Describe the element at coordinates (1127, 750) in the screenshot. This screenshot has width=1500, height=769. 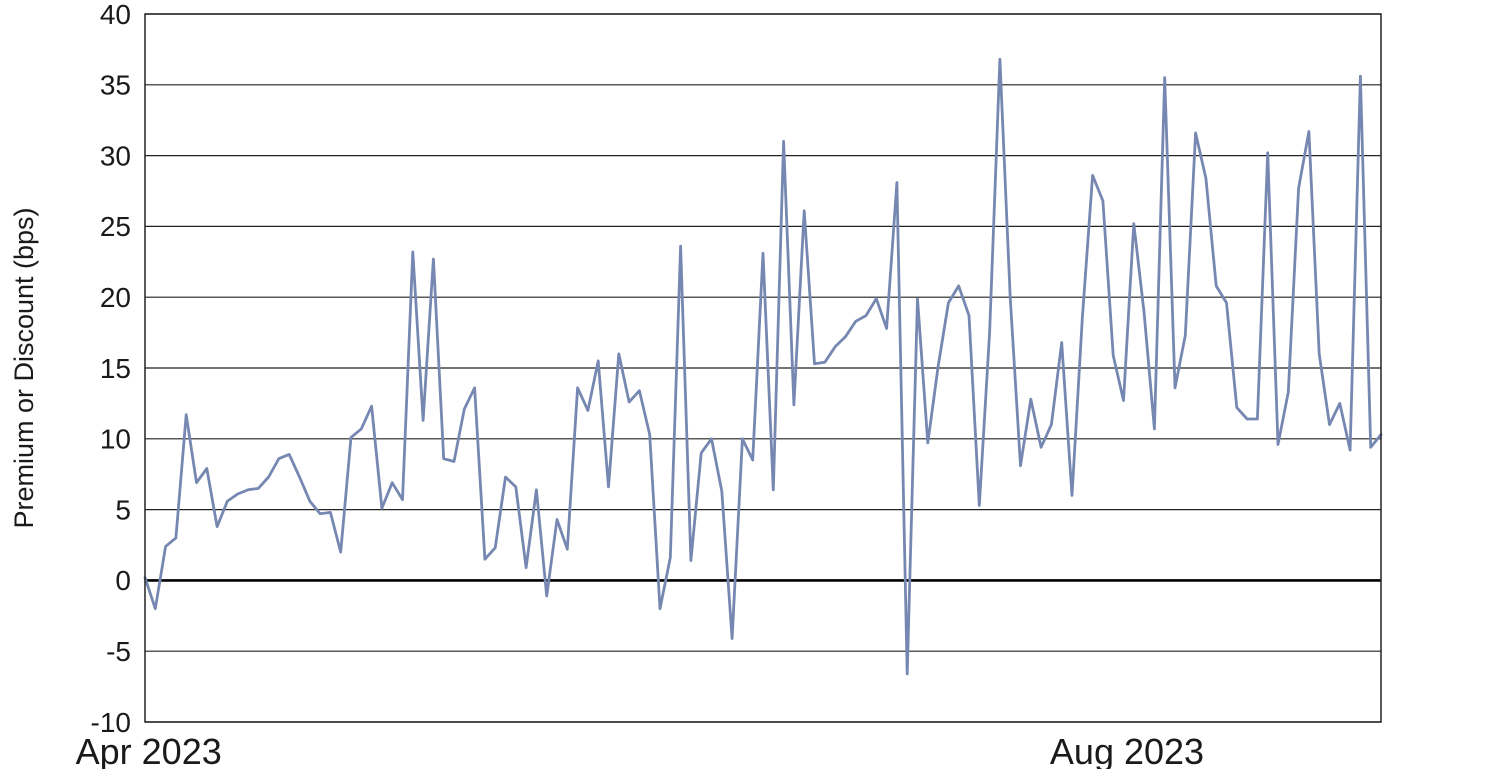
I see `x-tick-label: Aug 2023` at that location.